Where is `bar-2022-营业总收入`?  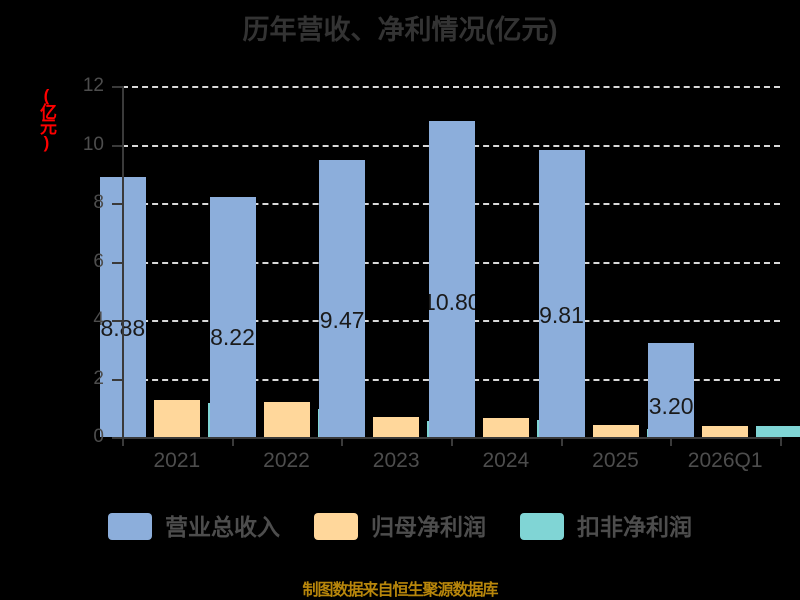
bar-2022-营业总收入 is located at coordinates (232, 316).